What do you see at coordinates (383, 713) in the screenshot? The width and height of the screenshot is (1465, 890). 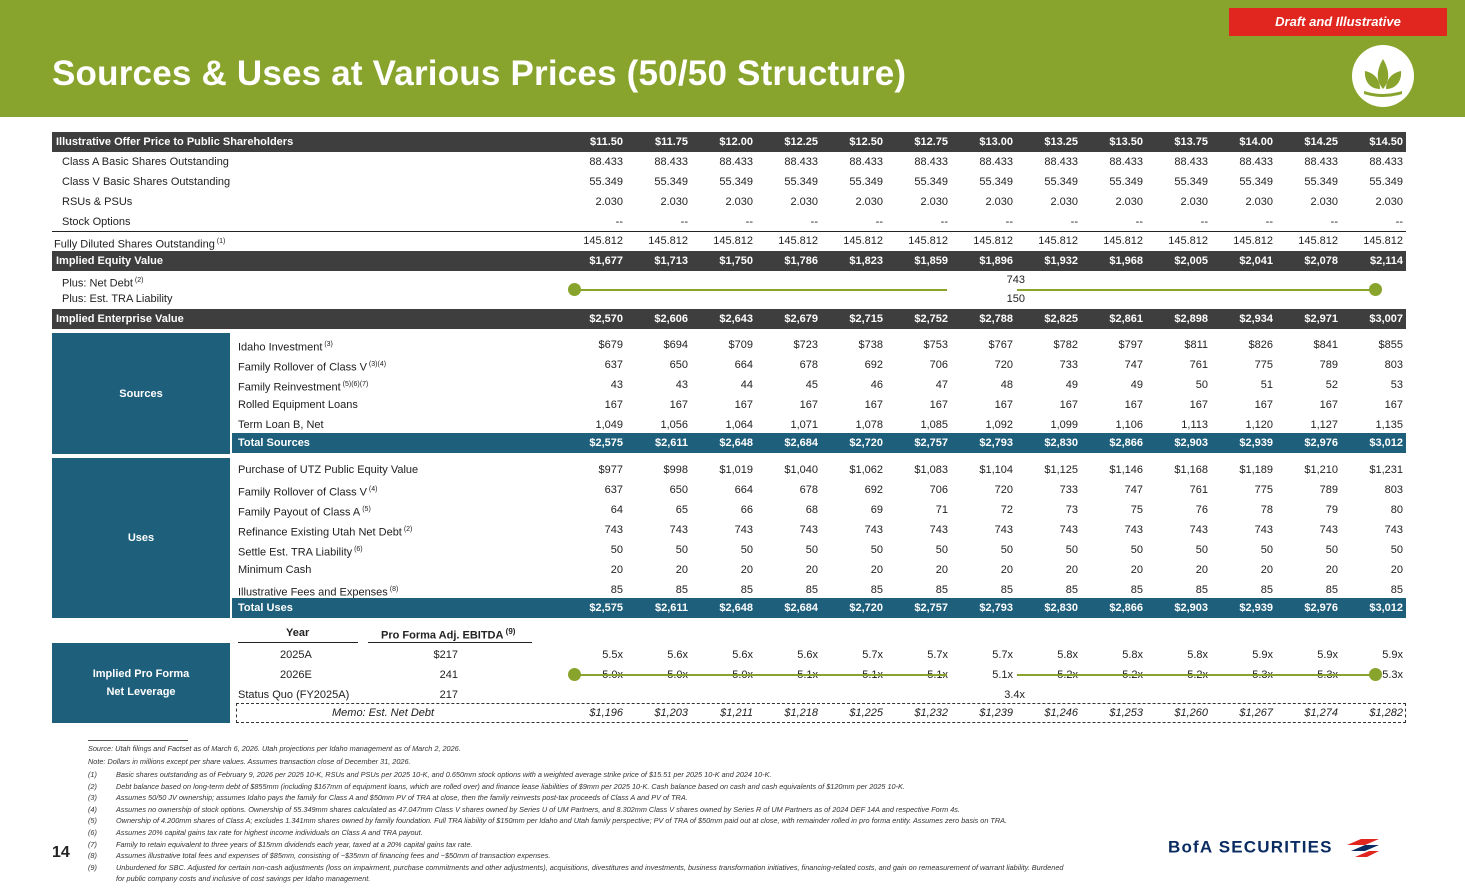 I see `memo-row-label: Memo: Est. Net Debt` at bounding box center [383, 713].